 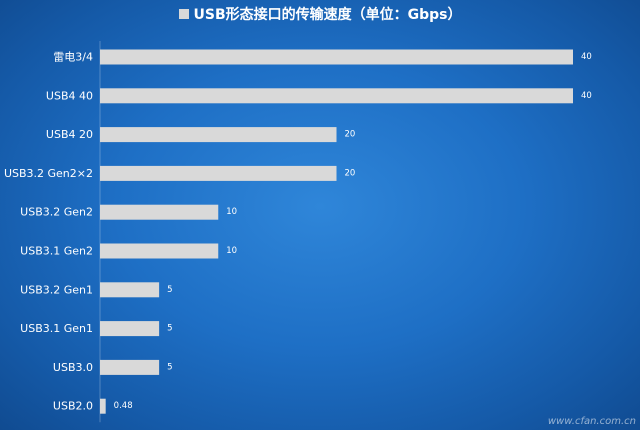 I want to click on chart-title-block: USB形态接口的传输速度（单位：Gbps）, so click(x=320, y=15).